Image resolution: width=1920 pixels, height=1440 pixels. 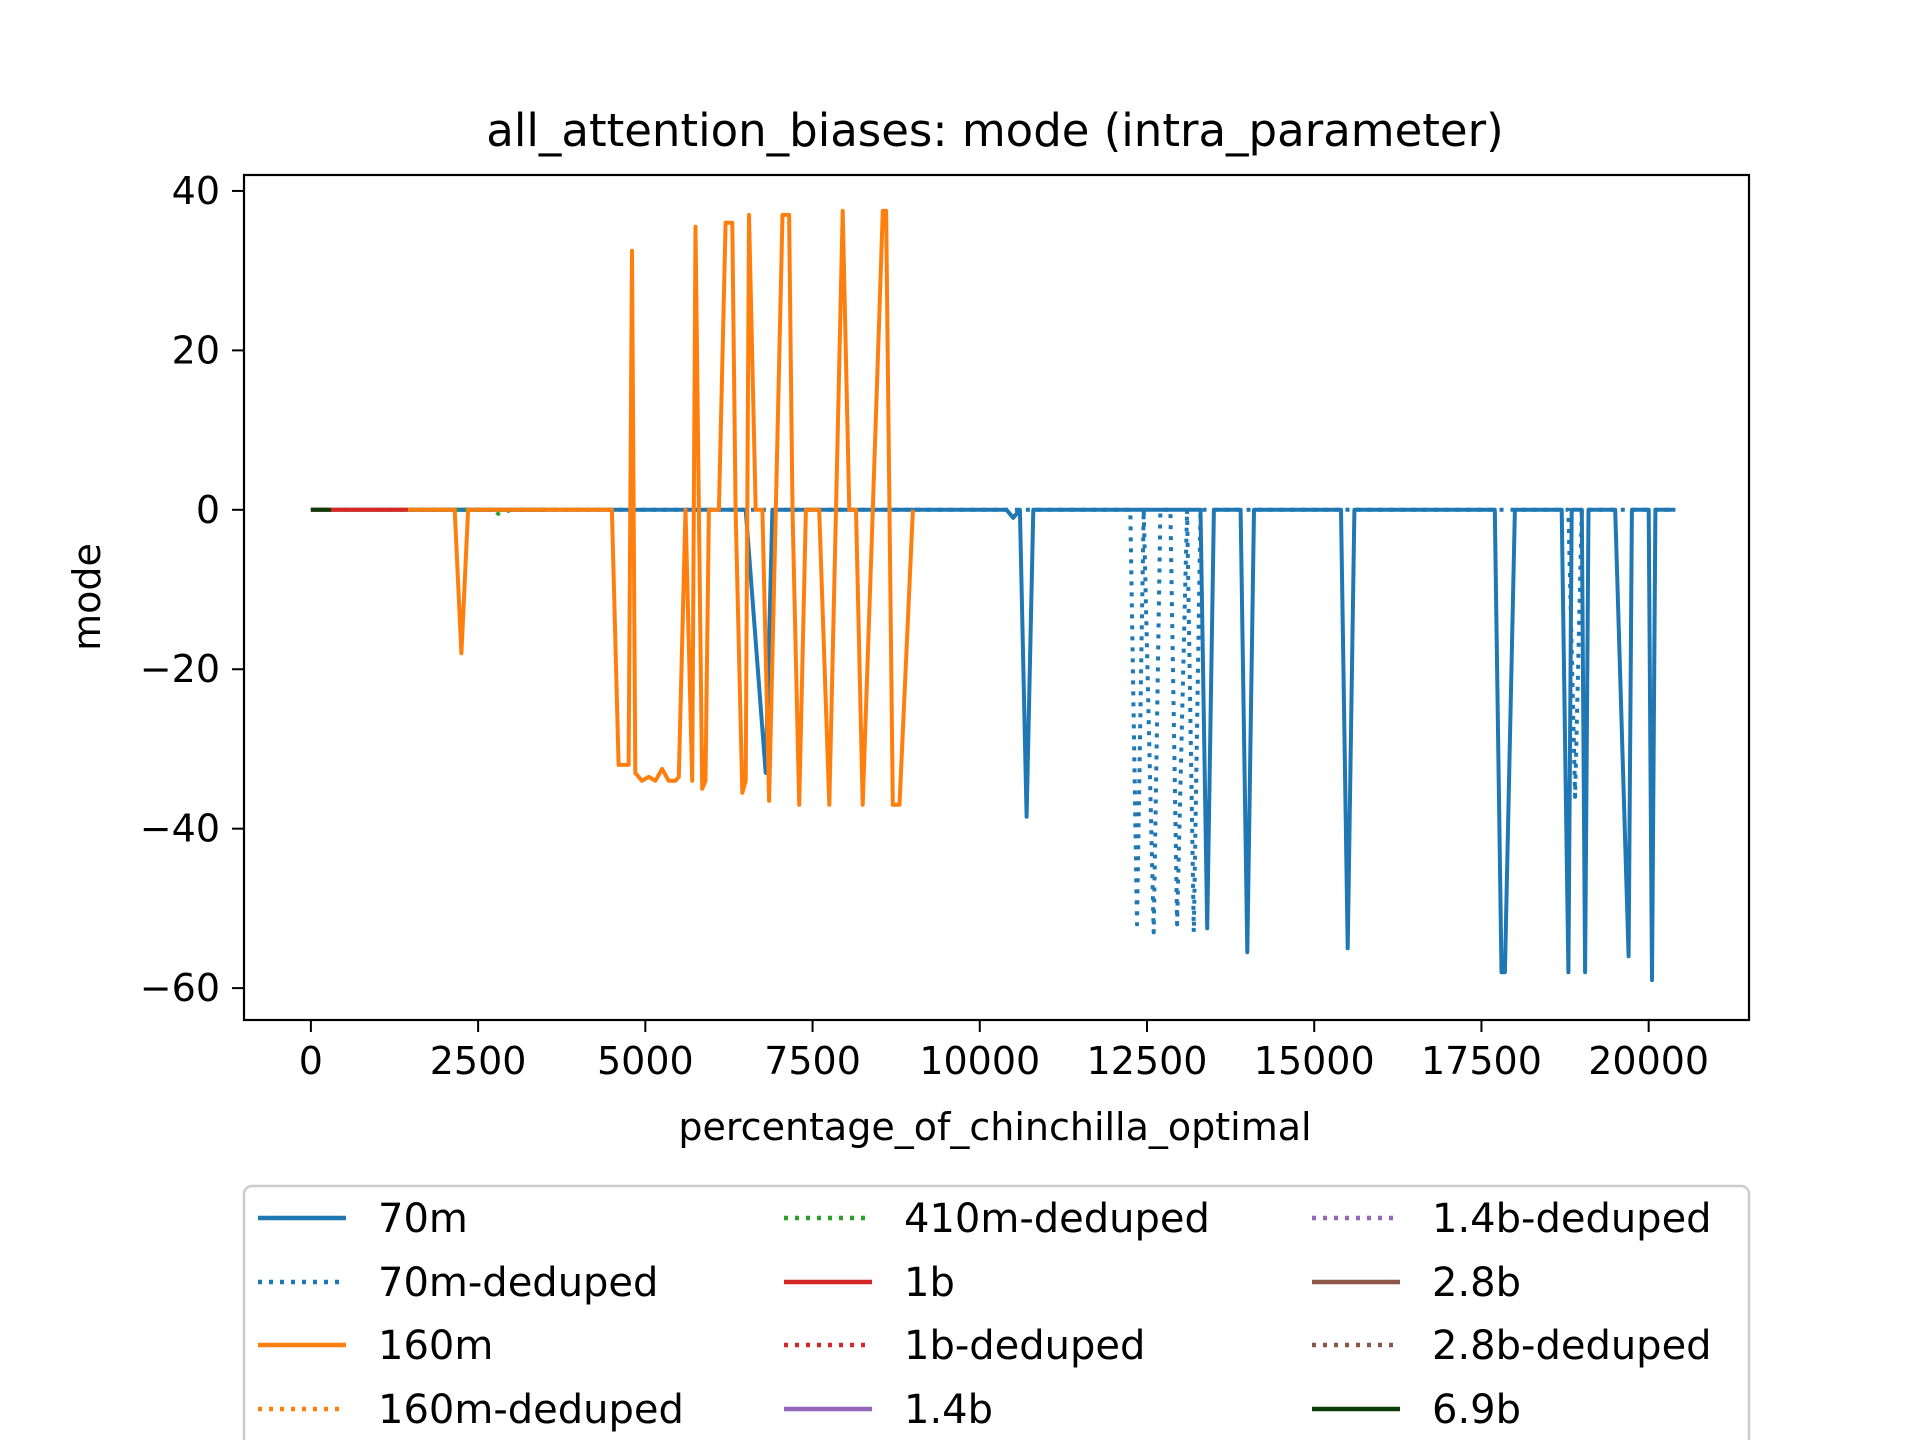 What do you see at coordinates (1648, 1061) in the screenshot?
I see `x-tick-label: 20000` at bounding box center [1648, 1061].